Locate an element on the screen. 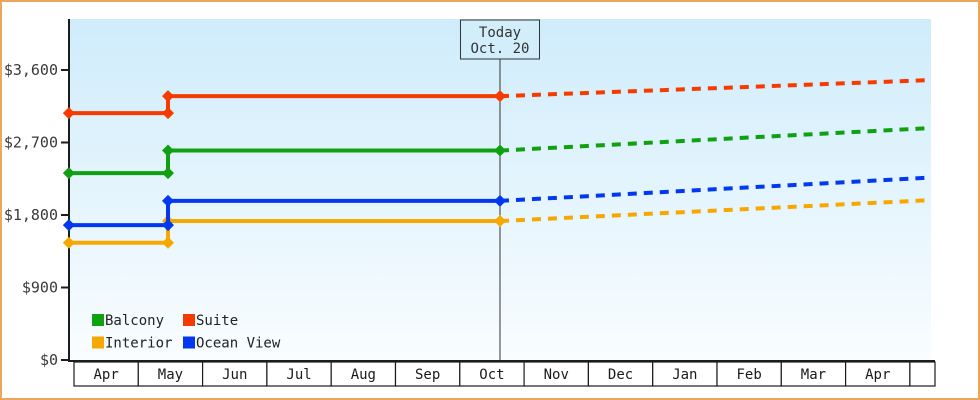  y-tick-label: $1,800 is located at coordinates (31, 215).